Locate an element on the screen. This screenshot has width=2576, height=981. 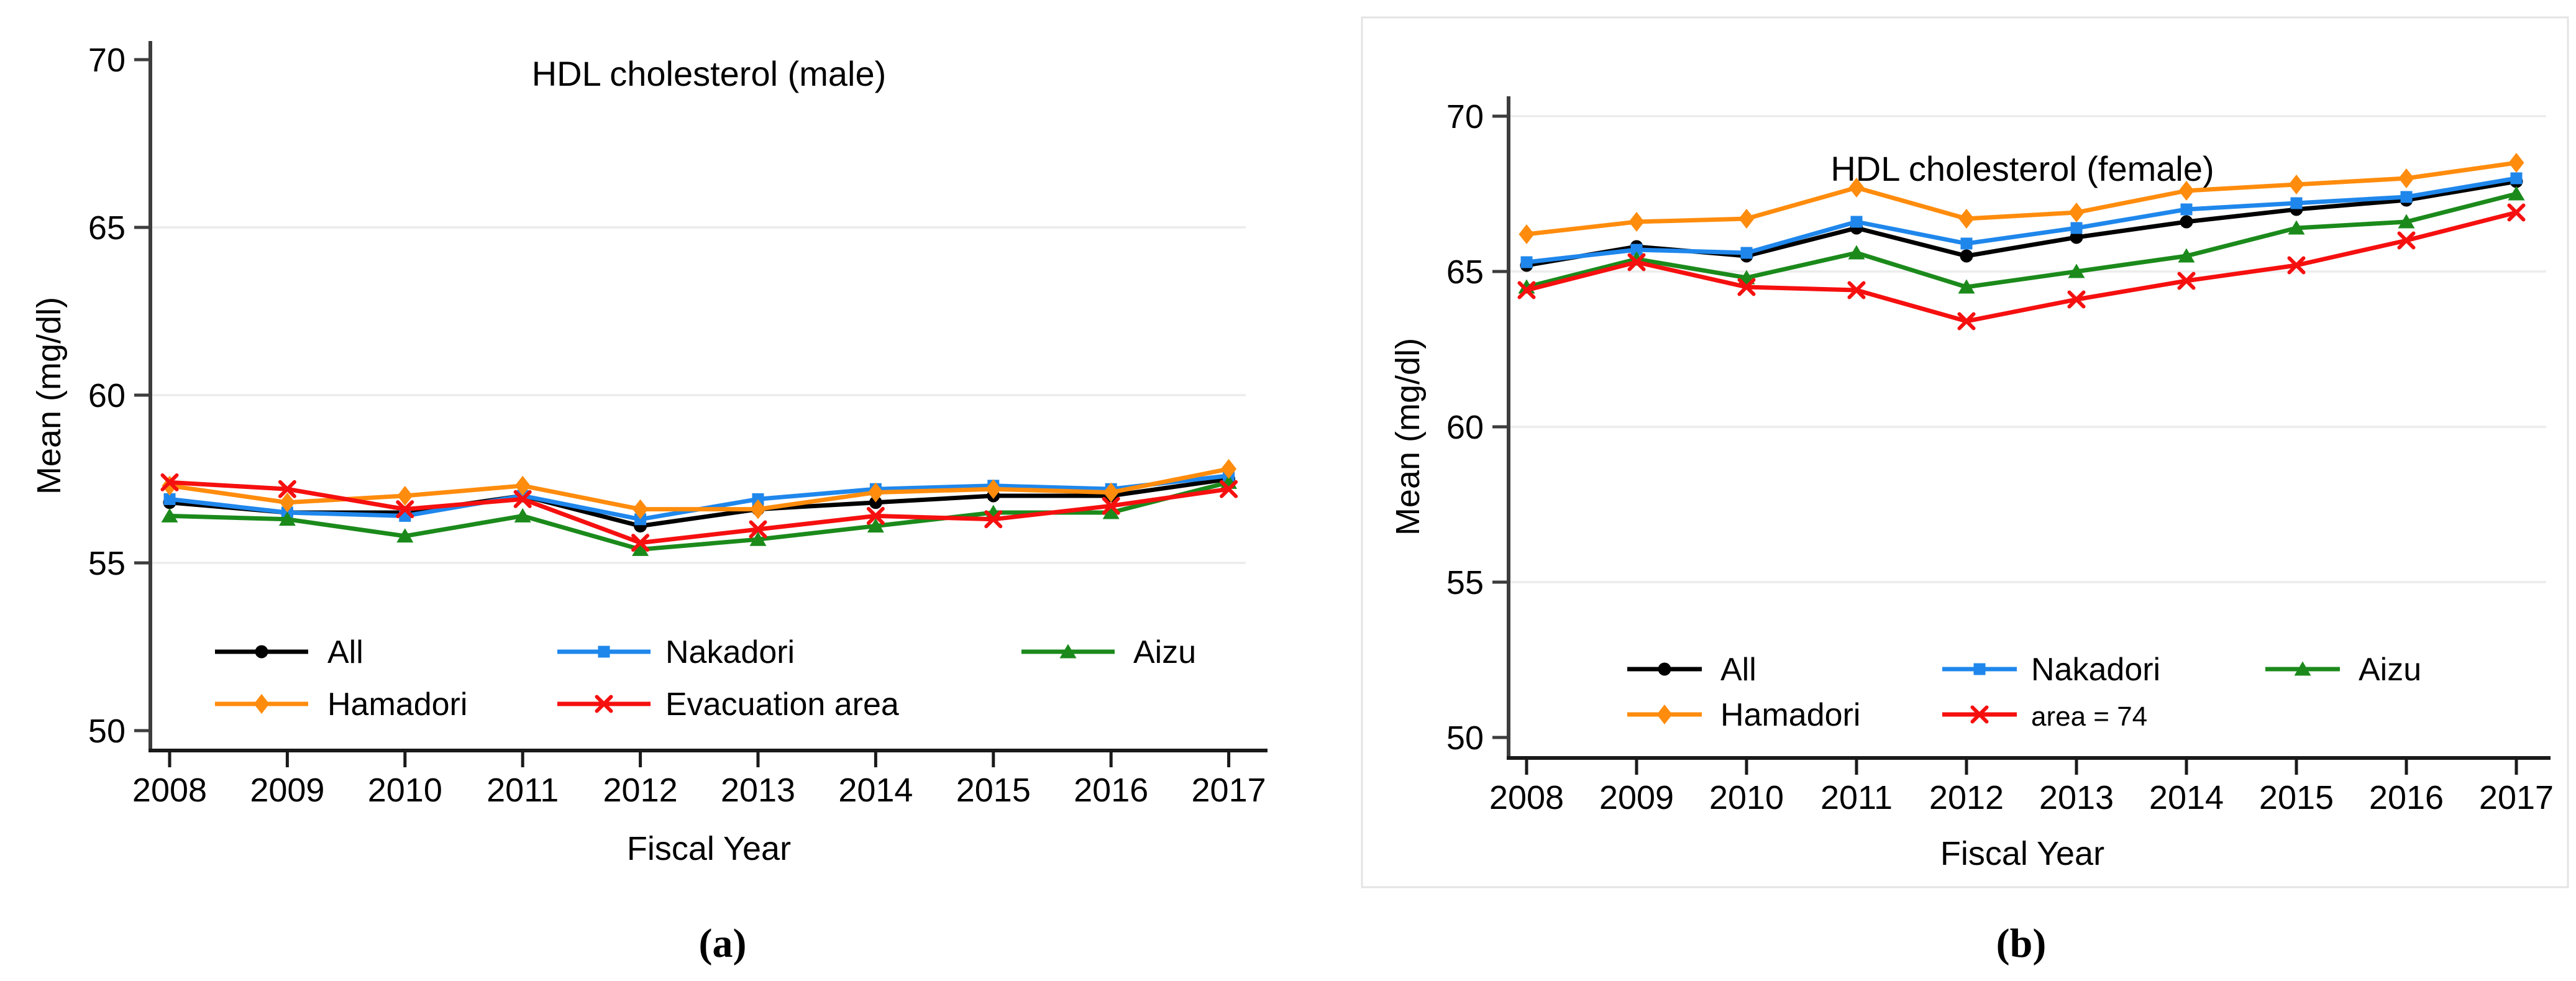
marker-area-74-2012 is located at coordinates (1966, 321).